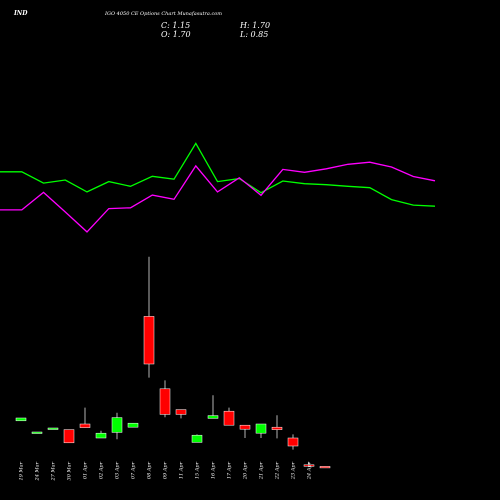 The image size is (500, 500). What do you see at coordinates (254, 25) in the screenshot?
I see `high-price-label: H: 1.70` at bounding box center [254, 25].